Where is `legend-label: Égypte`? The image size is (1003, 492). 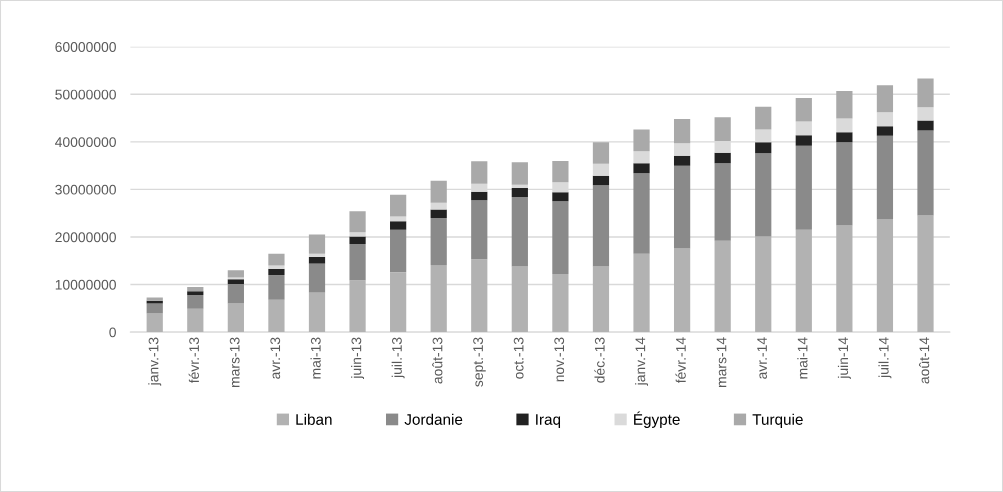
legend-label: Égypte is located at coordinates (657, 419).